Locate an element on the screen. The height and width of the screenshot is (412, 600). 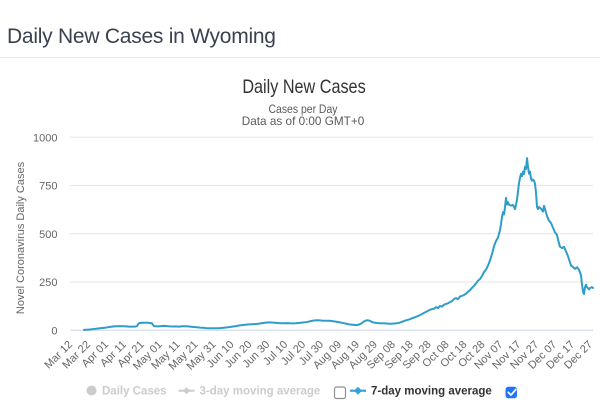
svg-text: Daily New Cases is located at coordinates (303, 87).